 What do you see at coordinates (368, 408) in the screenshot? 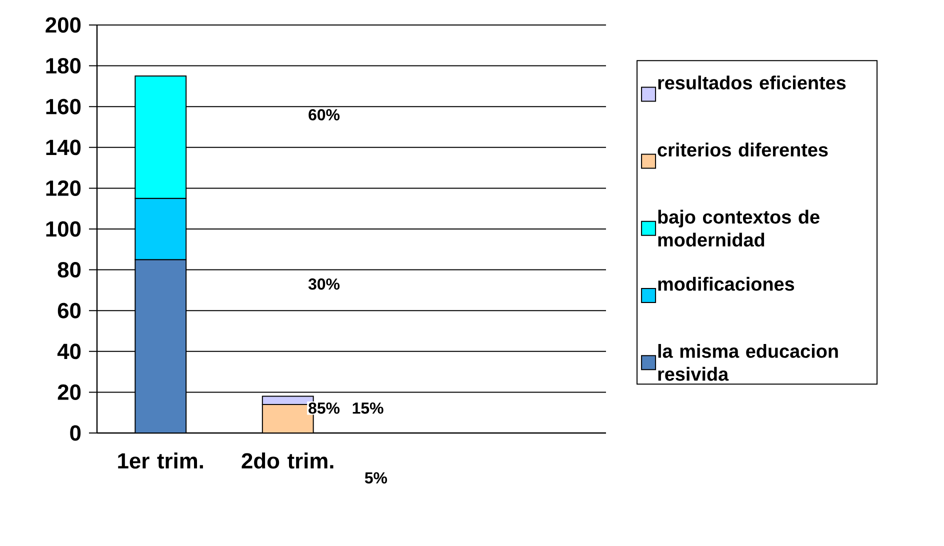
I see `annotation: 15%` at bounding box center [368, 408].